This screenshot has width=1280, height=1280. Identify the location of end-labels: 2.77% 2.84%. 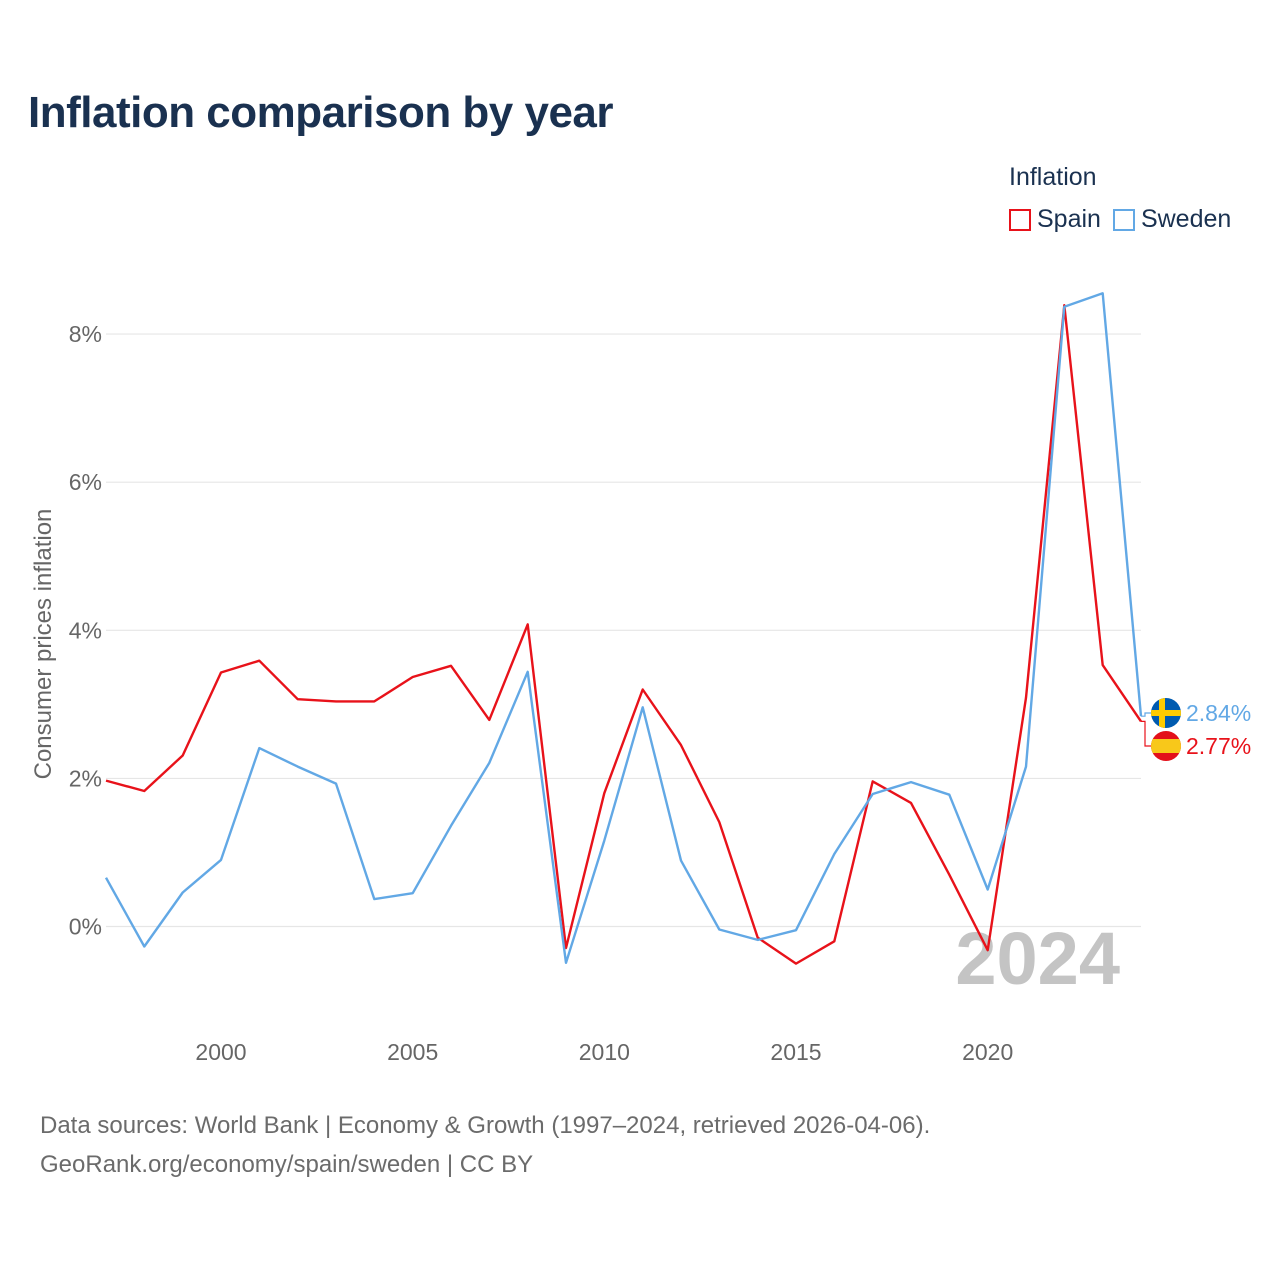
(1196, 729).